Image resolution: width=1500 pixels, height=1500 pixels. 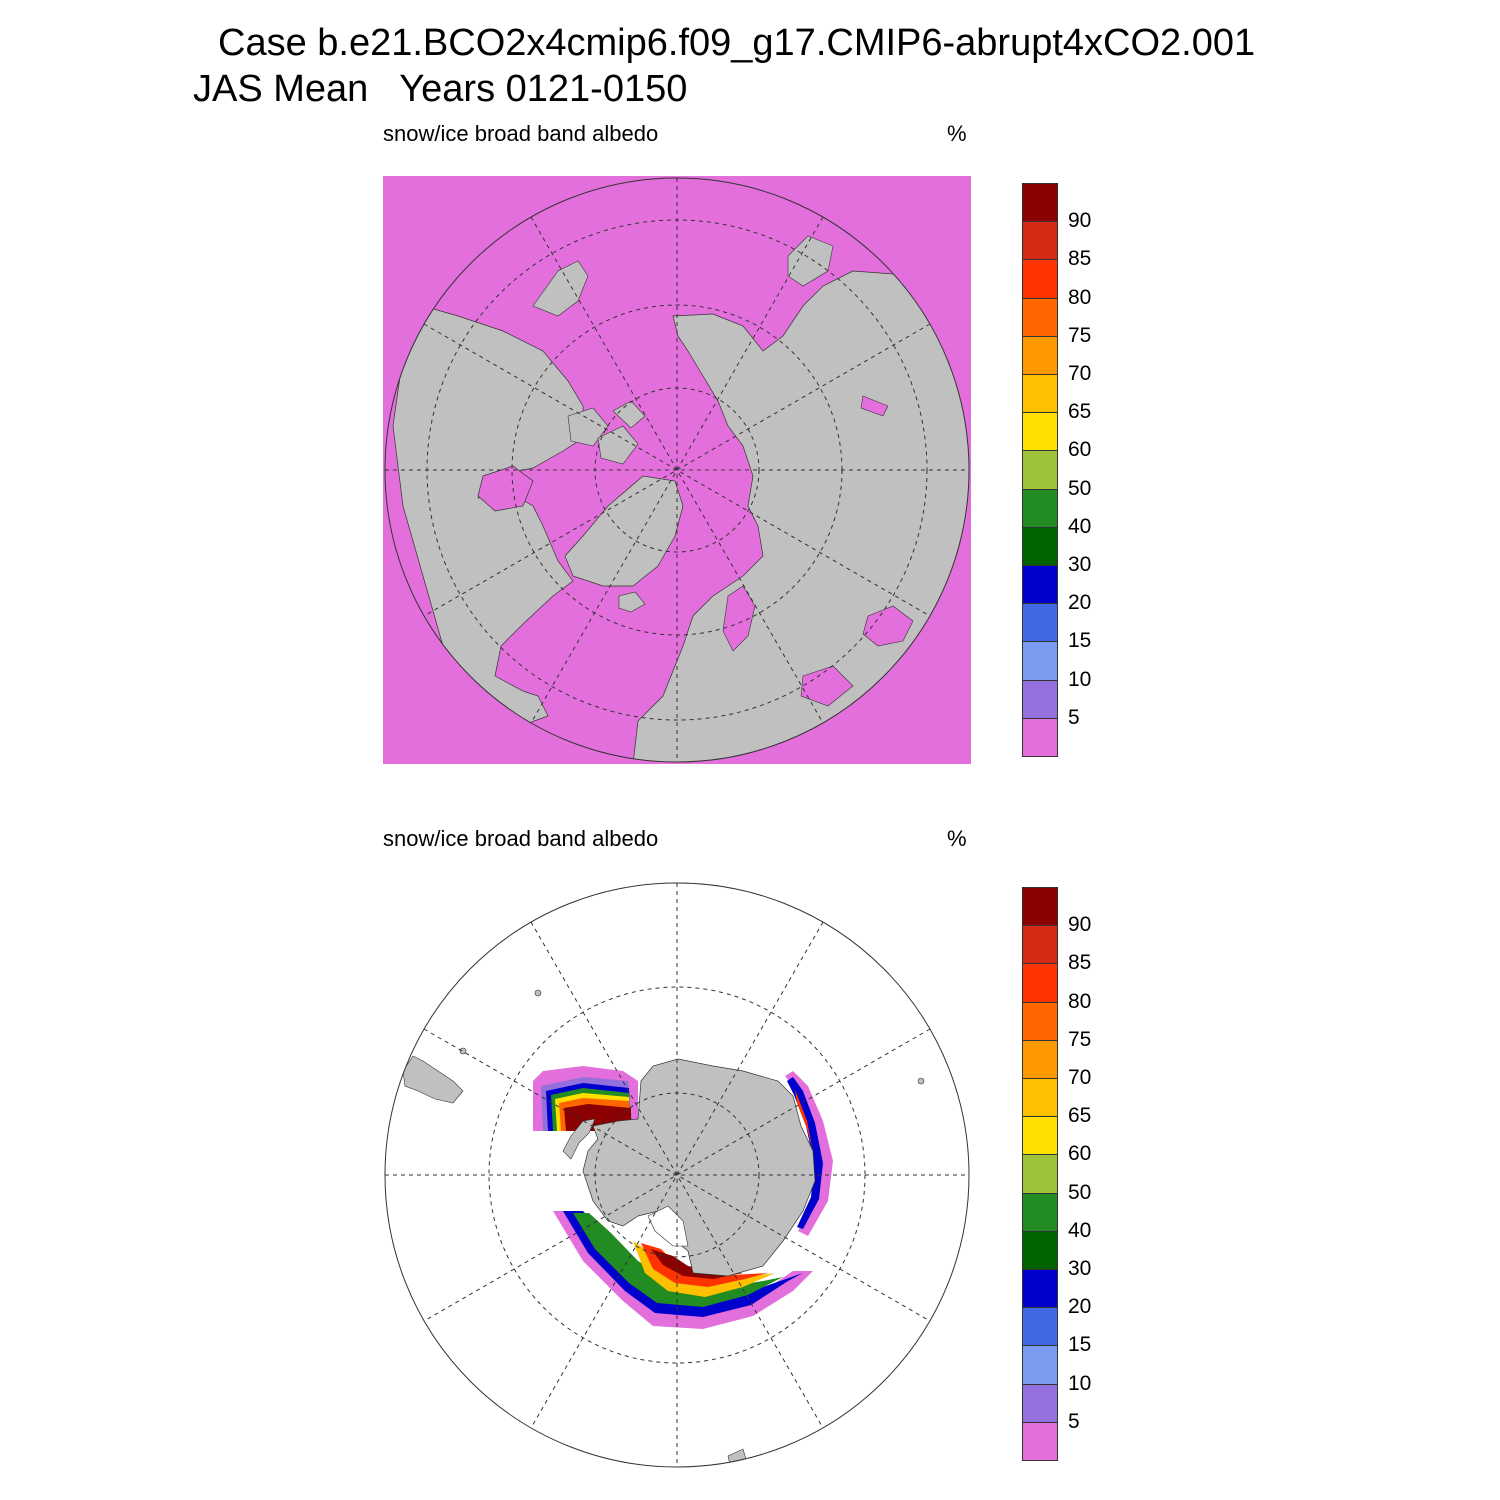 I want to click on north-landmasses, so click(x=680, y=498).